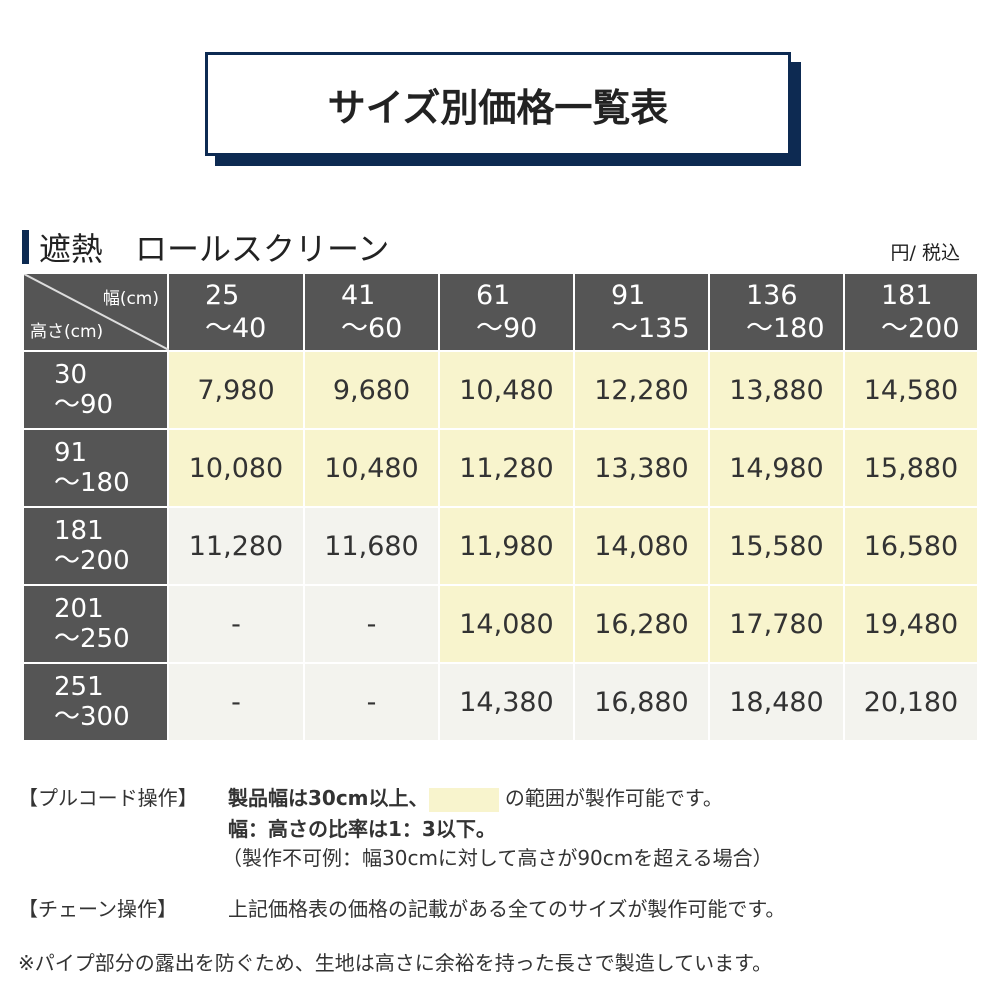 This screenshot has width=1000, height=1000. Describe the element at coordinates (911, 702) in the screenshot. I see `price-cell: 20,180` at that location.